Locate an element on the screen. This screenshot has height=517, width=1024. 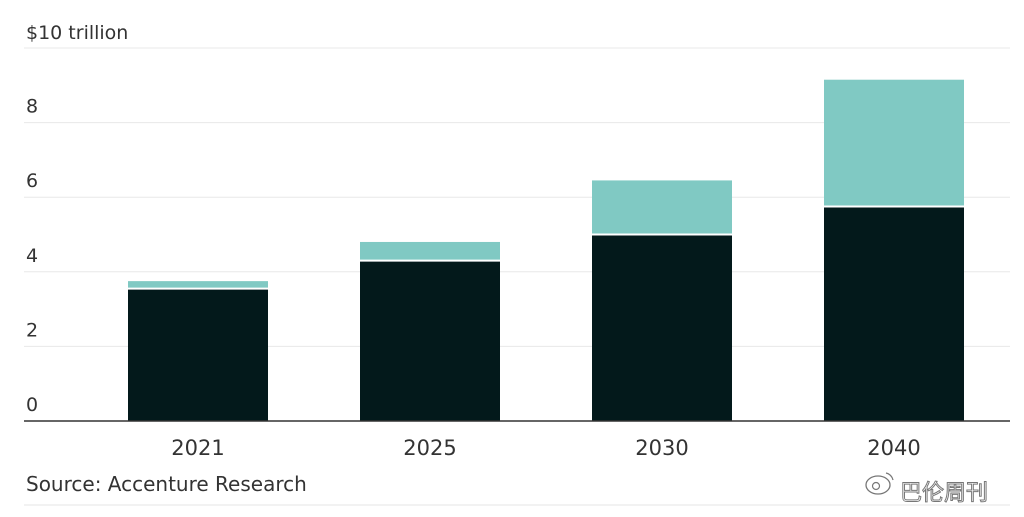
y-tick-labels: 0 2 4 6 8 is located at coordinates (32, 256).